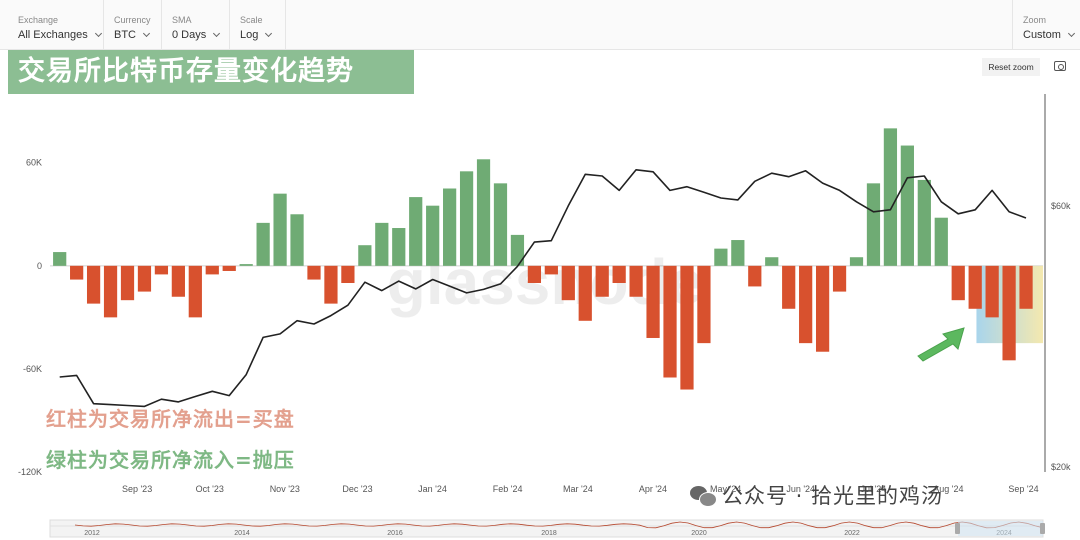  What do you see at coordinates (1035, 20) in the screenshot?
I see `zoom-label: Zoom` at bounding box center [1035, 20].